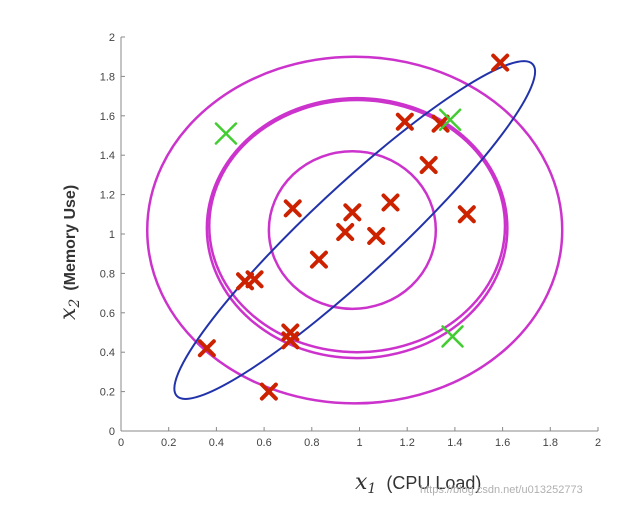 Image resolution: width=638 pixels, height=509 pixels. What do you see at coordinates (107, 77) in the screenshot?
I see `y-tick-label: 1.8` at bounding box center [107, 77].